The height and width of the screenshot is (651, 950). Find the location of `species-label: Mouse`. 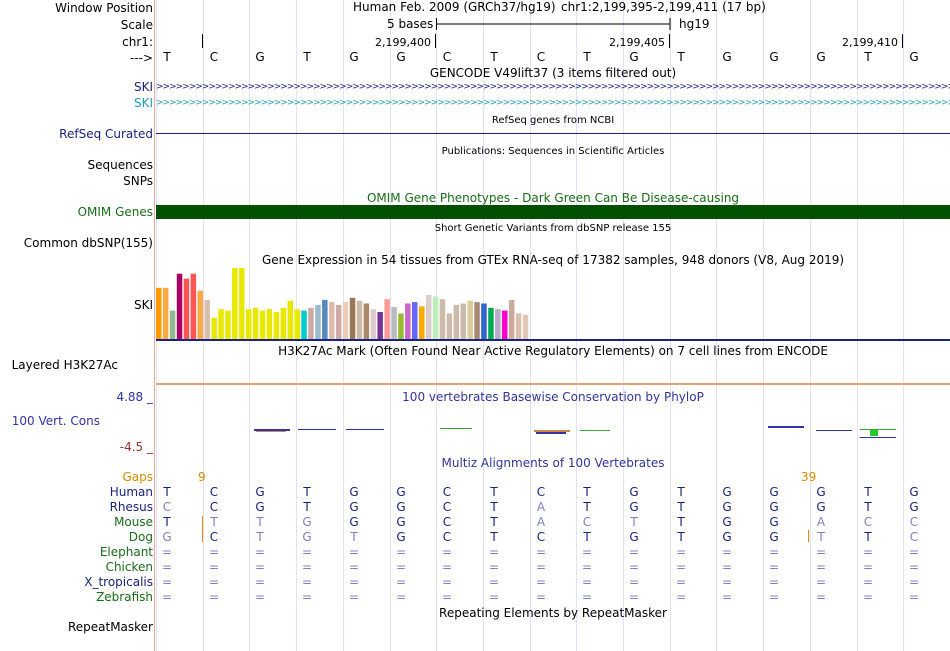

species-label: Mouse is located at coordinates (133, 522).